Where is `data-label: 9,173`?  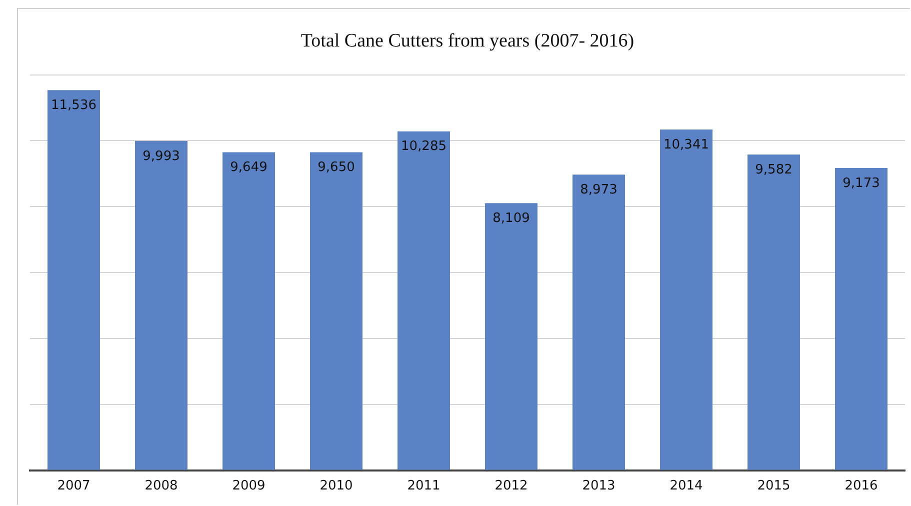 data-label: 9,173 is located at coordinates (861, 183).